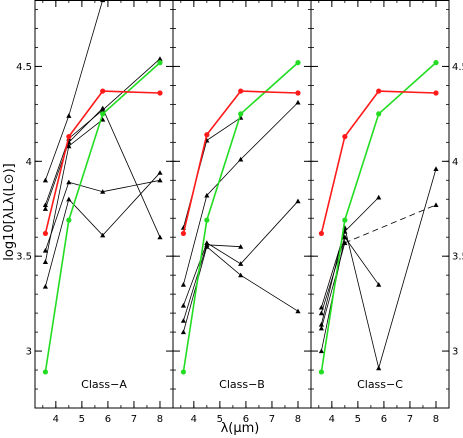 This screenshot has height=438, width=463. What do you see at coordinates (240, 428) in the screenshot?
I see `x-axis-label: λ(μm)` at bounding box center [240, 428].